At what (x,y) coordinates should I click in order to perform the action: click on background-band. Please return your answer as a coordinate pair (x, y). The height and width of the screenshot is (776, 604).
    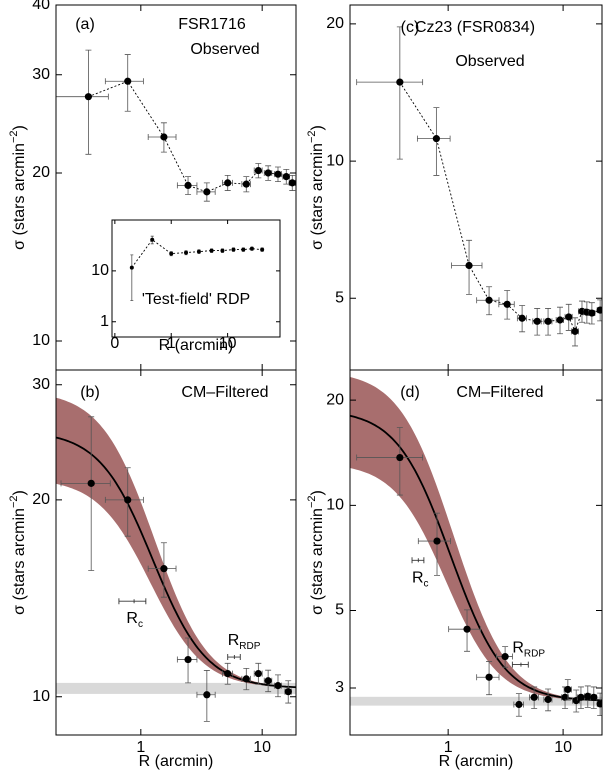
    Looking at the image, I should click on (176, 688).